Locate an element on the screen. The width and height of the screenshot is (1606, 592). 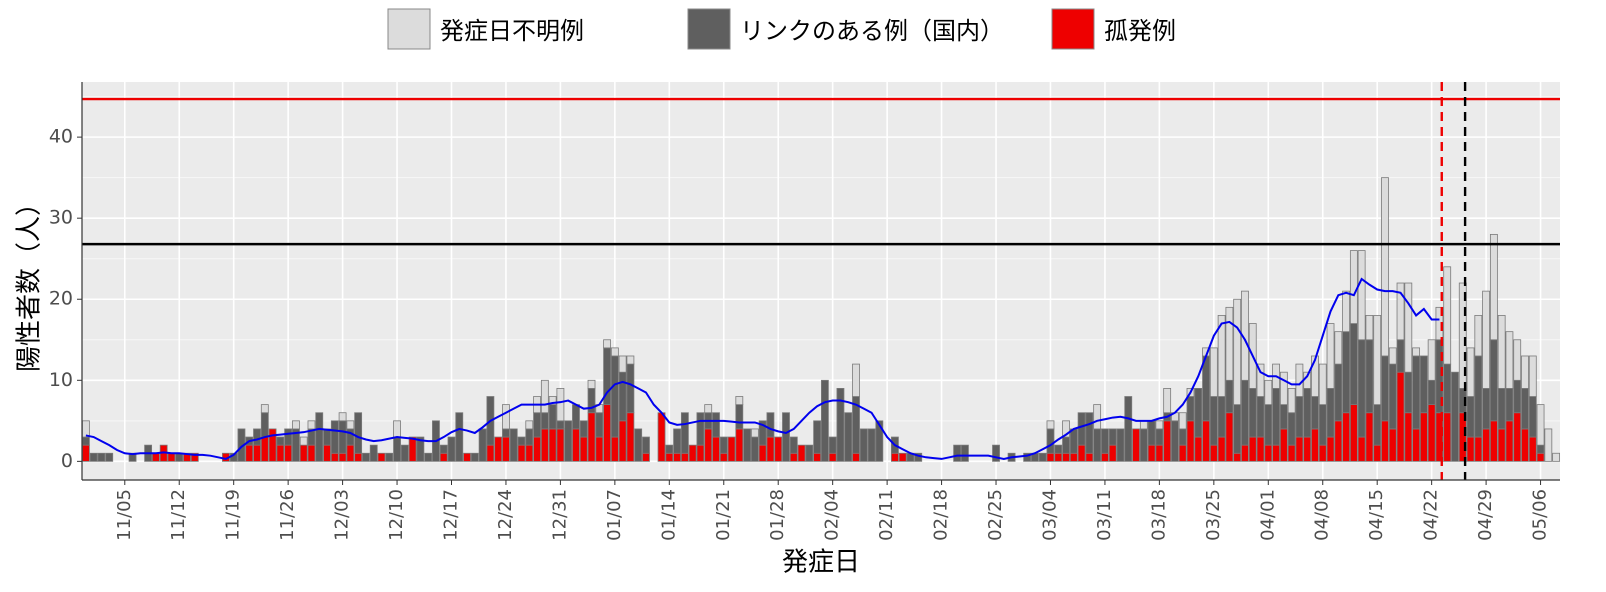
x-tick-label: 02/25 is located at coordinates (995, 515).